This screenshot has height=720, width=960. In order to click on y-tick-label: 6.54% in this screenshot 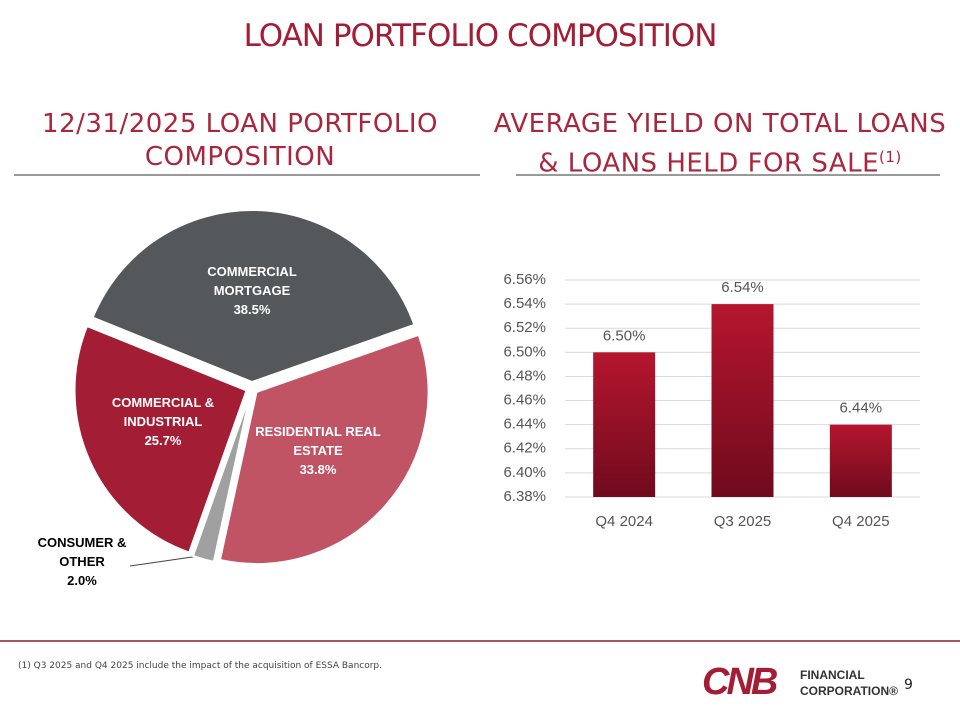, I will do `click(524, 303)`.